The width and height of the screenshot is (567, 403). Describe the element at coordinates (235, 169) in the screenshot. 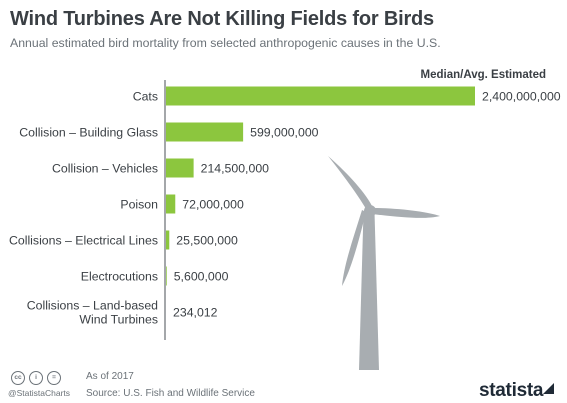

I see `bar-value-label: 214,500,000` at that location.